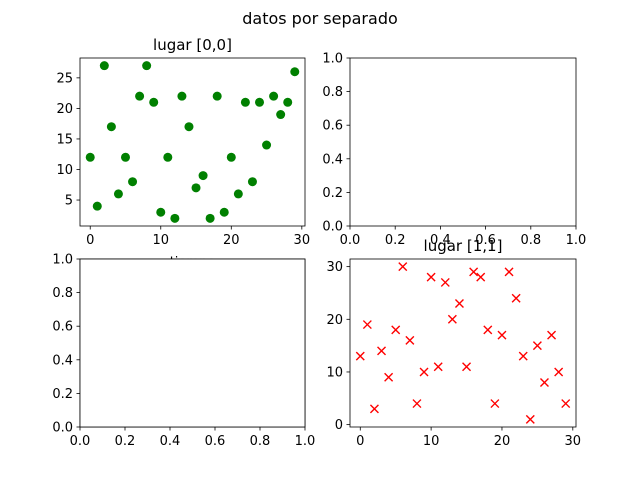 This screenshot has height=480, width=640. I want to click on y-tick-label: 0.2, so click(62, 394).